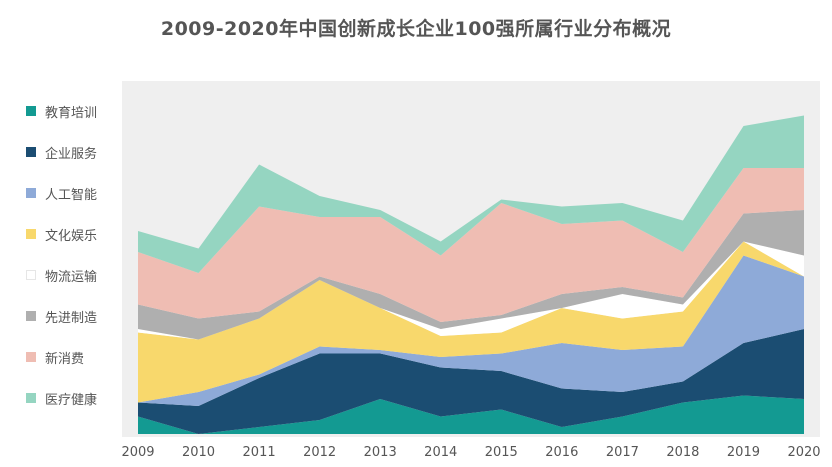  I want to click on x-tick-label: 2019, so click(743, 452).